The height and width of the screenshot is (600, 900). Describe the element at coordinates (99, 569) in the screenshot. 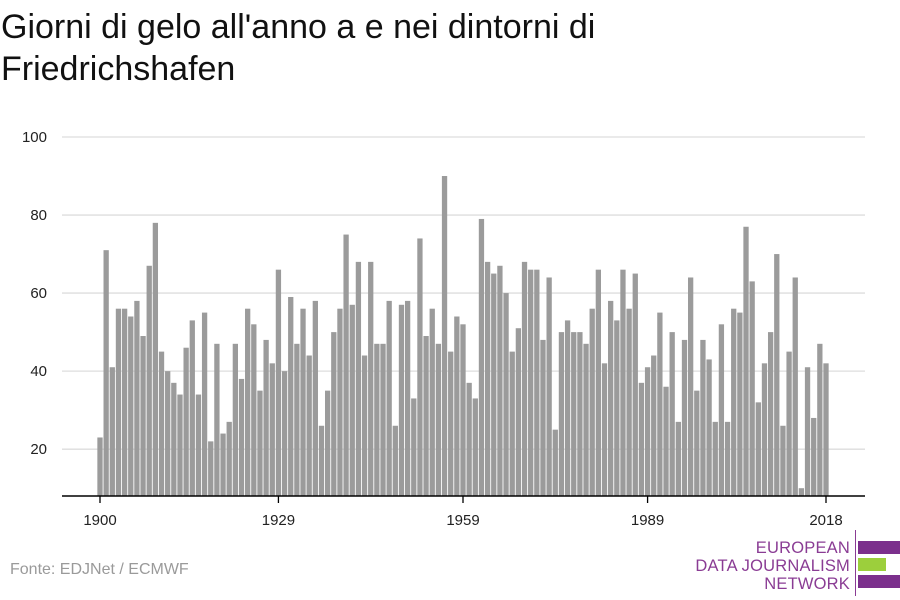

I see `source-note: Fonte: EDJNet / ECMWF` at that location.